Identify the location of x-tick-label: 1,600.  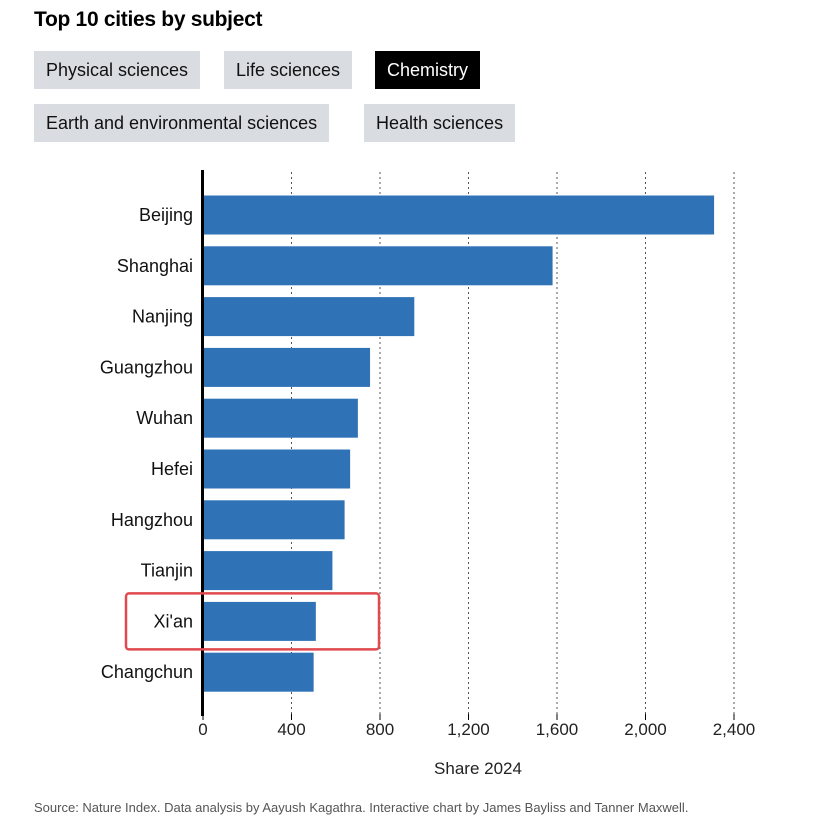
(557, 729).